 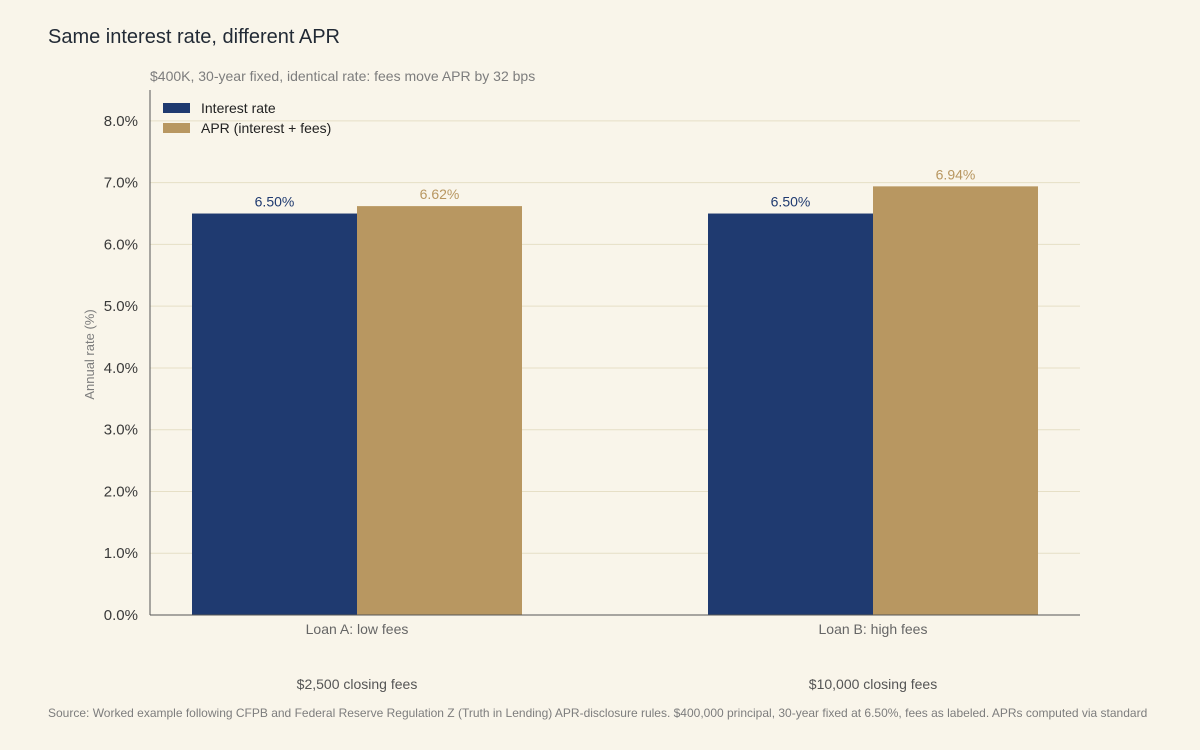 What do you see at coordinates (121, 306) in the screenshot?
I see `y-tick-label: 5.0%` at bounding box center [121, 306].